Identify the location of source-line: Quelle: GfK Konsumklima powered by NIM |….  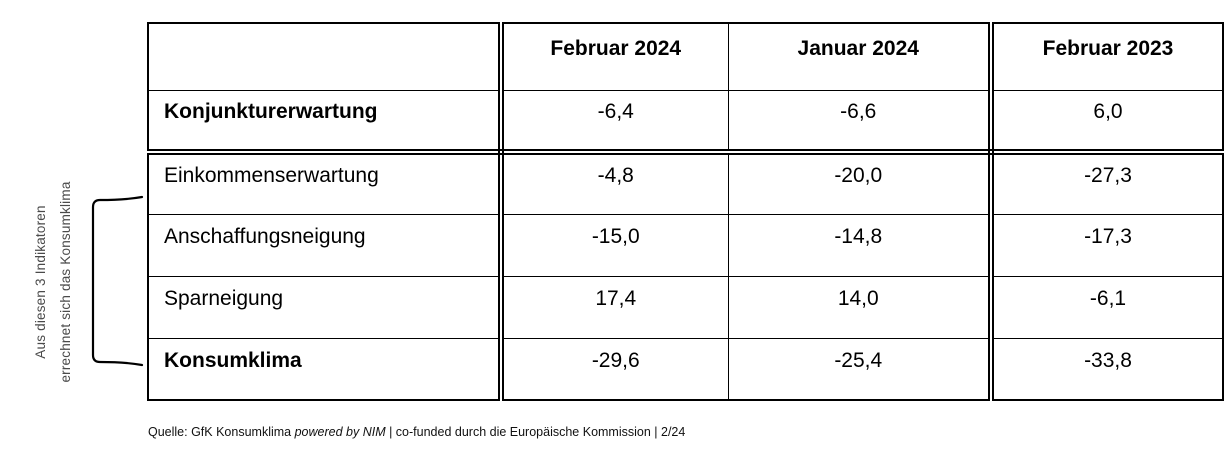
(416, 432).